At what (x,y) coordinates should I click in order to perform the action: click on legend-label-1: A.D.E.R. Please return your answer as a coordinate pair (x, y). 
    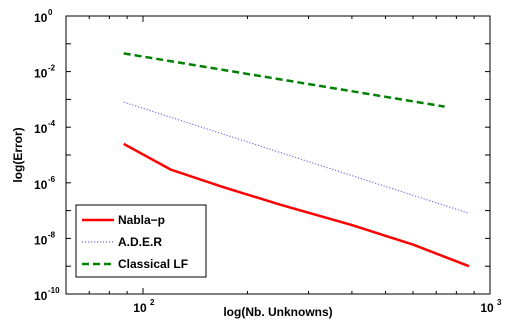
    Looking at the image, I should click on (140, 242).